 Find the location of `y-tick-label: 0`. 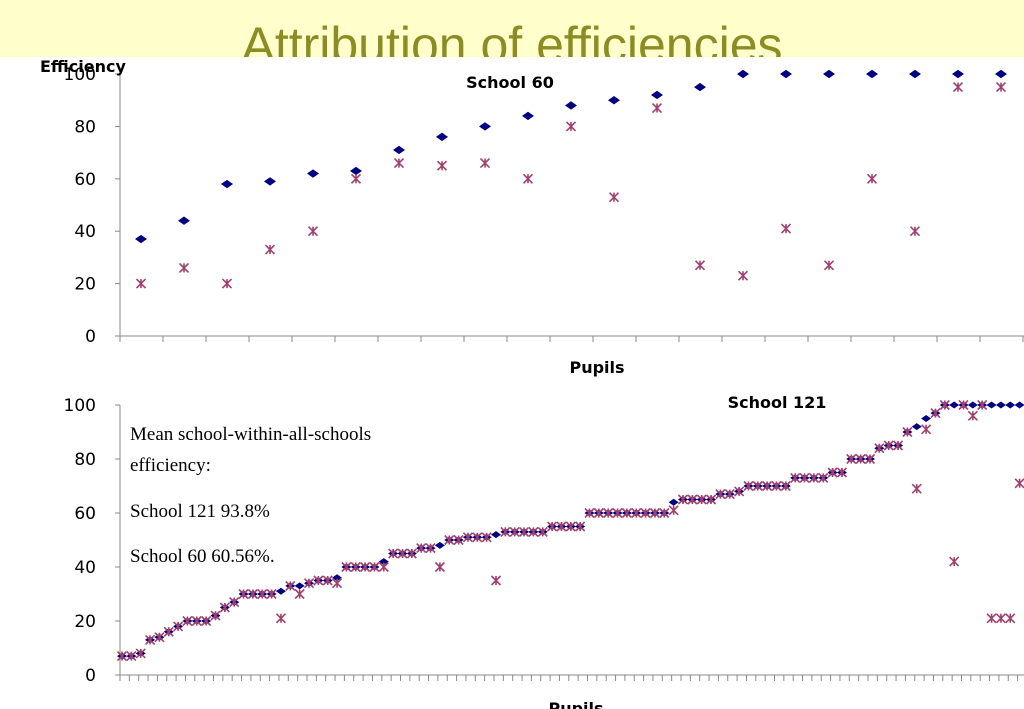

y-tick-label: 0 is located at coordinates (90, 676).